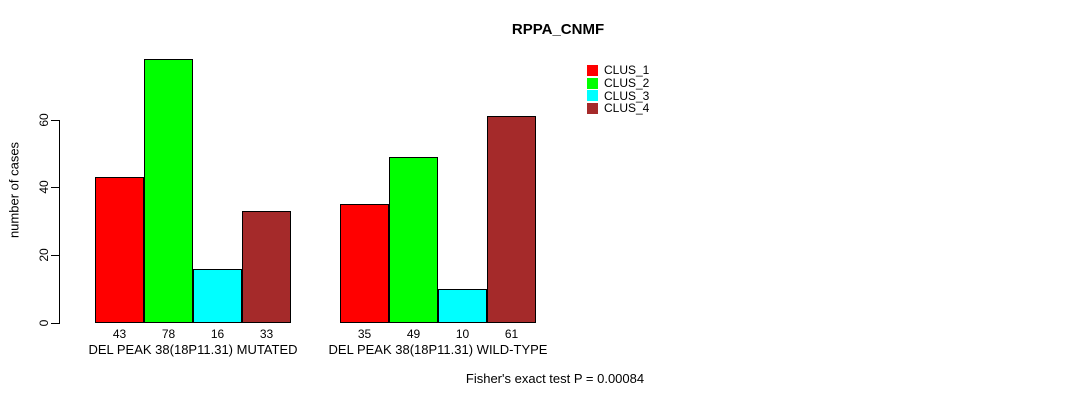 This screenshot has height=400, width=1090. What do you see at coordinates (168, 191) in the screenshot?
I see `bar-clus_2-group1` at bounding box center [168, 191].